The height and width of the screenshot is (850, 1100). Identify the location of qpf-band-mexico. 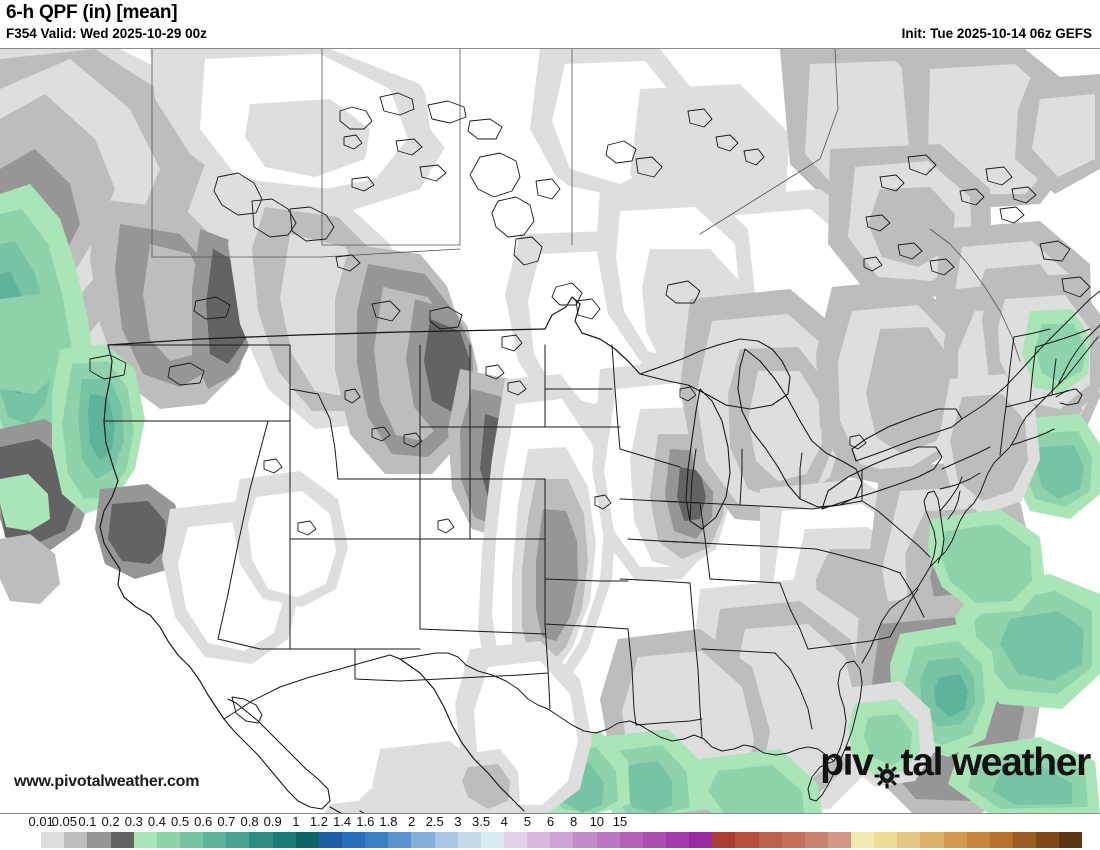
(422, 779).